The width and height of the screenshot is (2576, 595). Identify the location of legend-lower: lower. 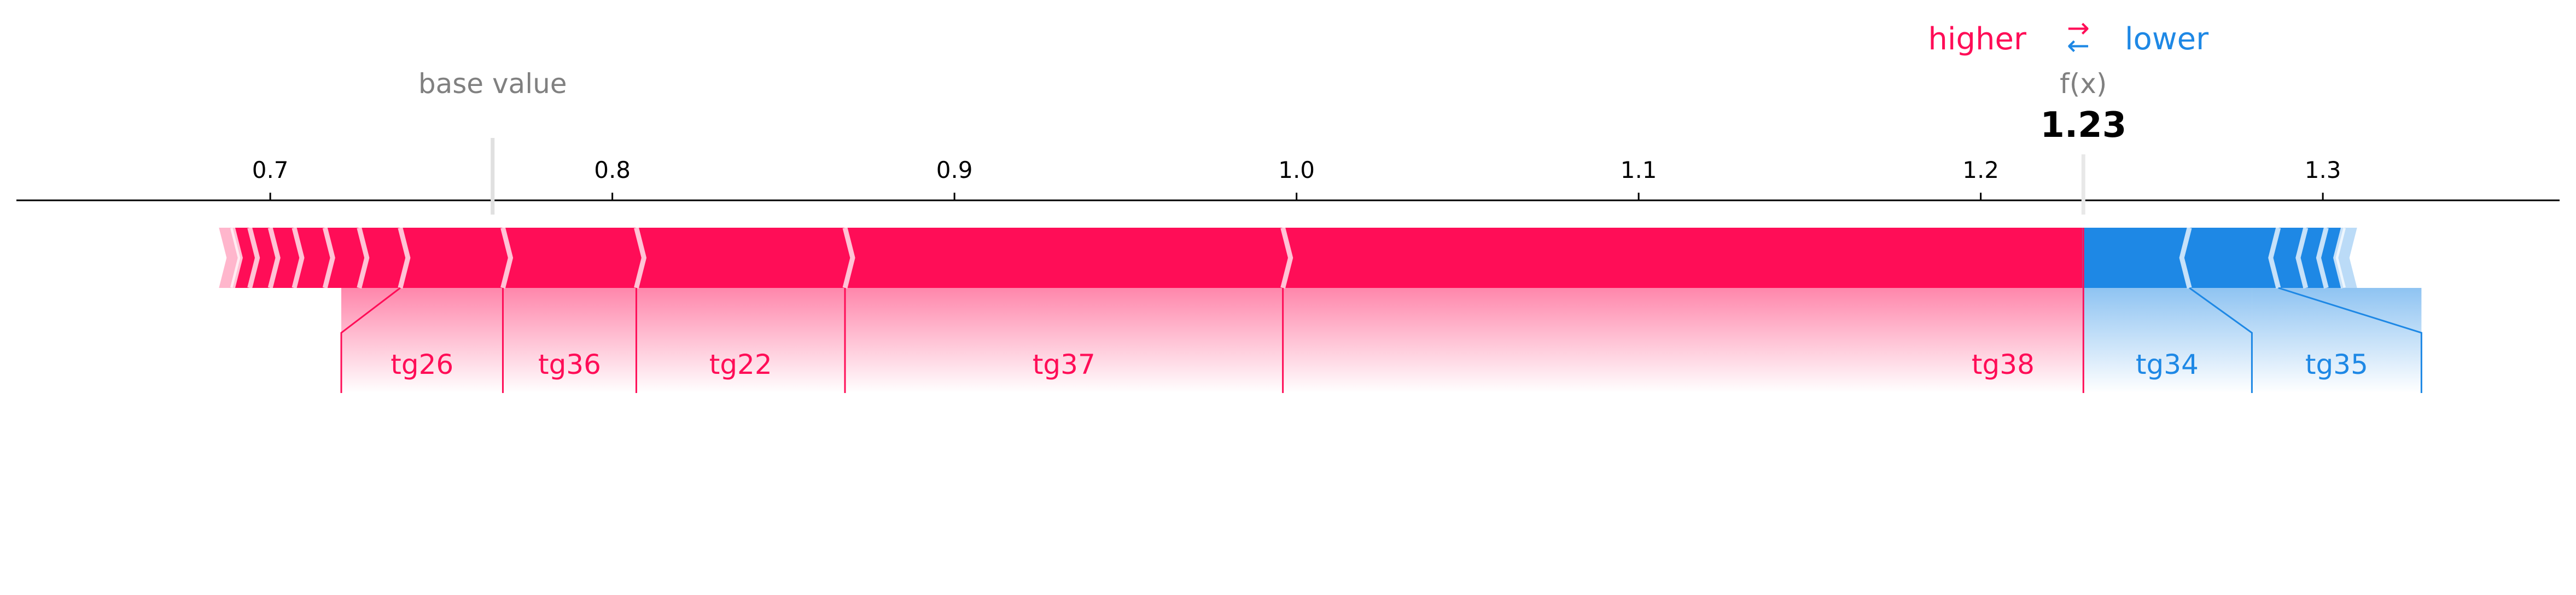
(2167, 39).